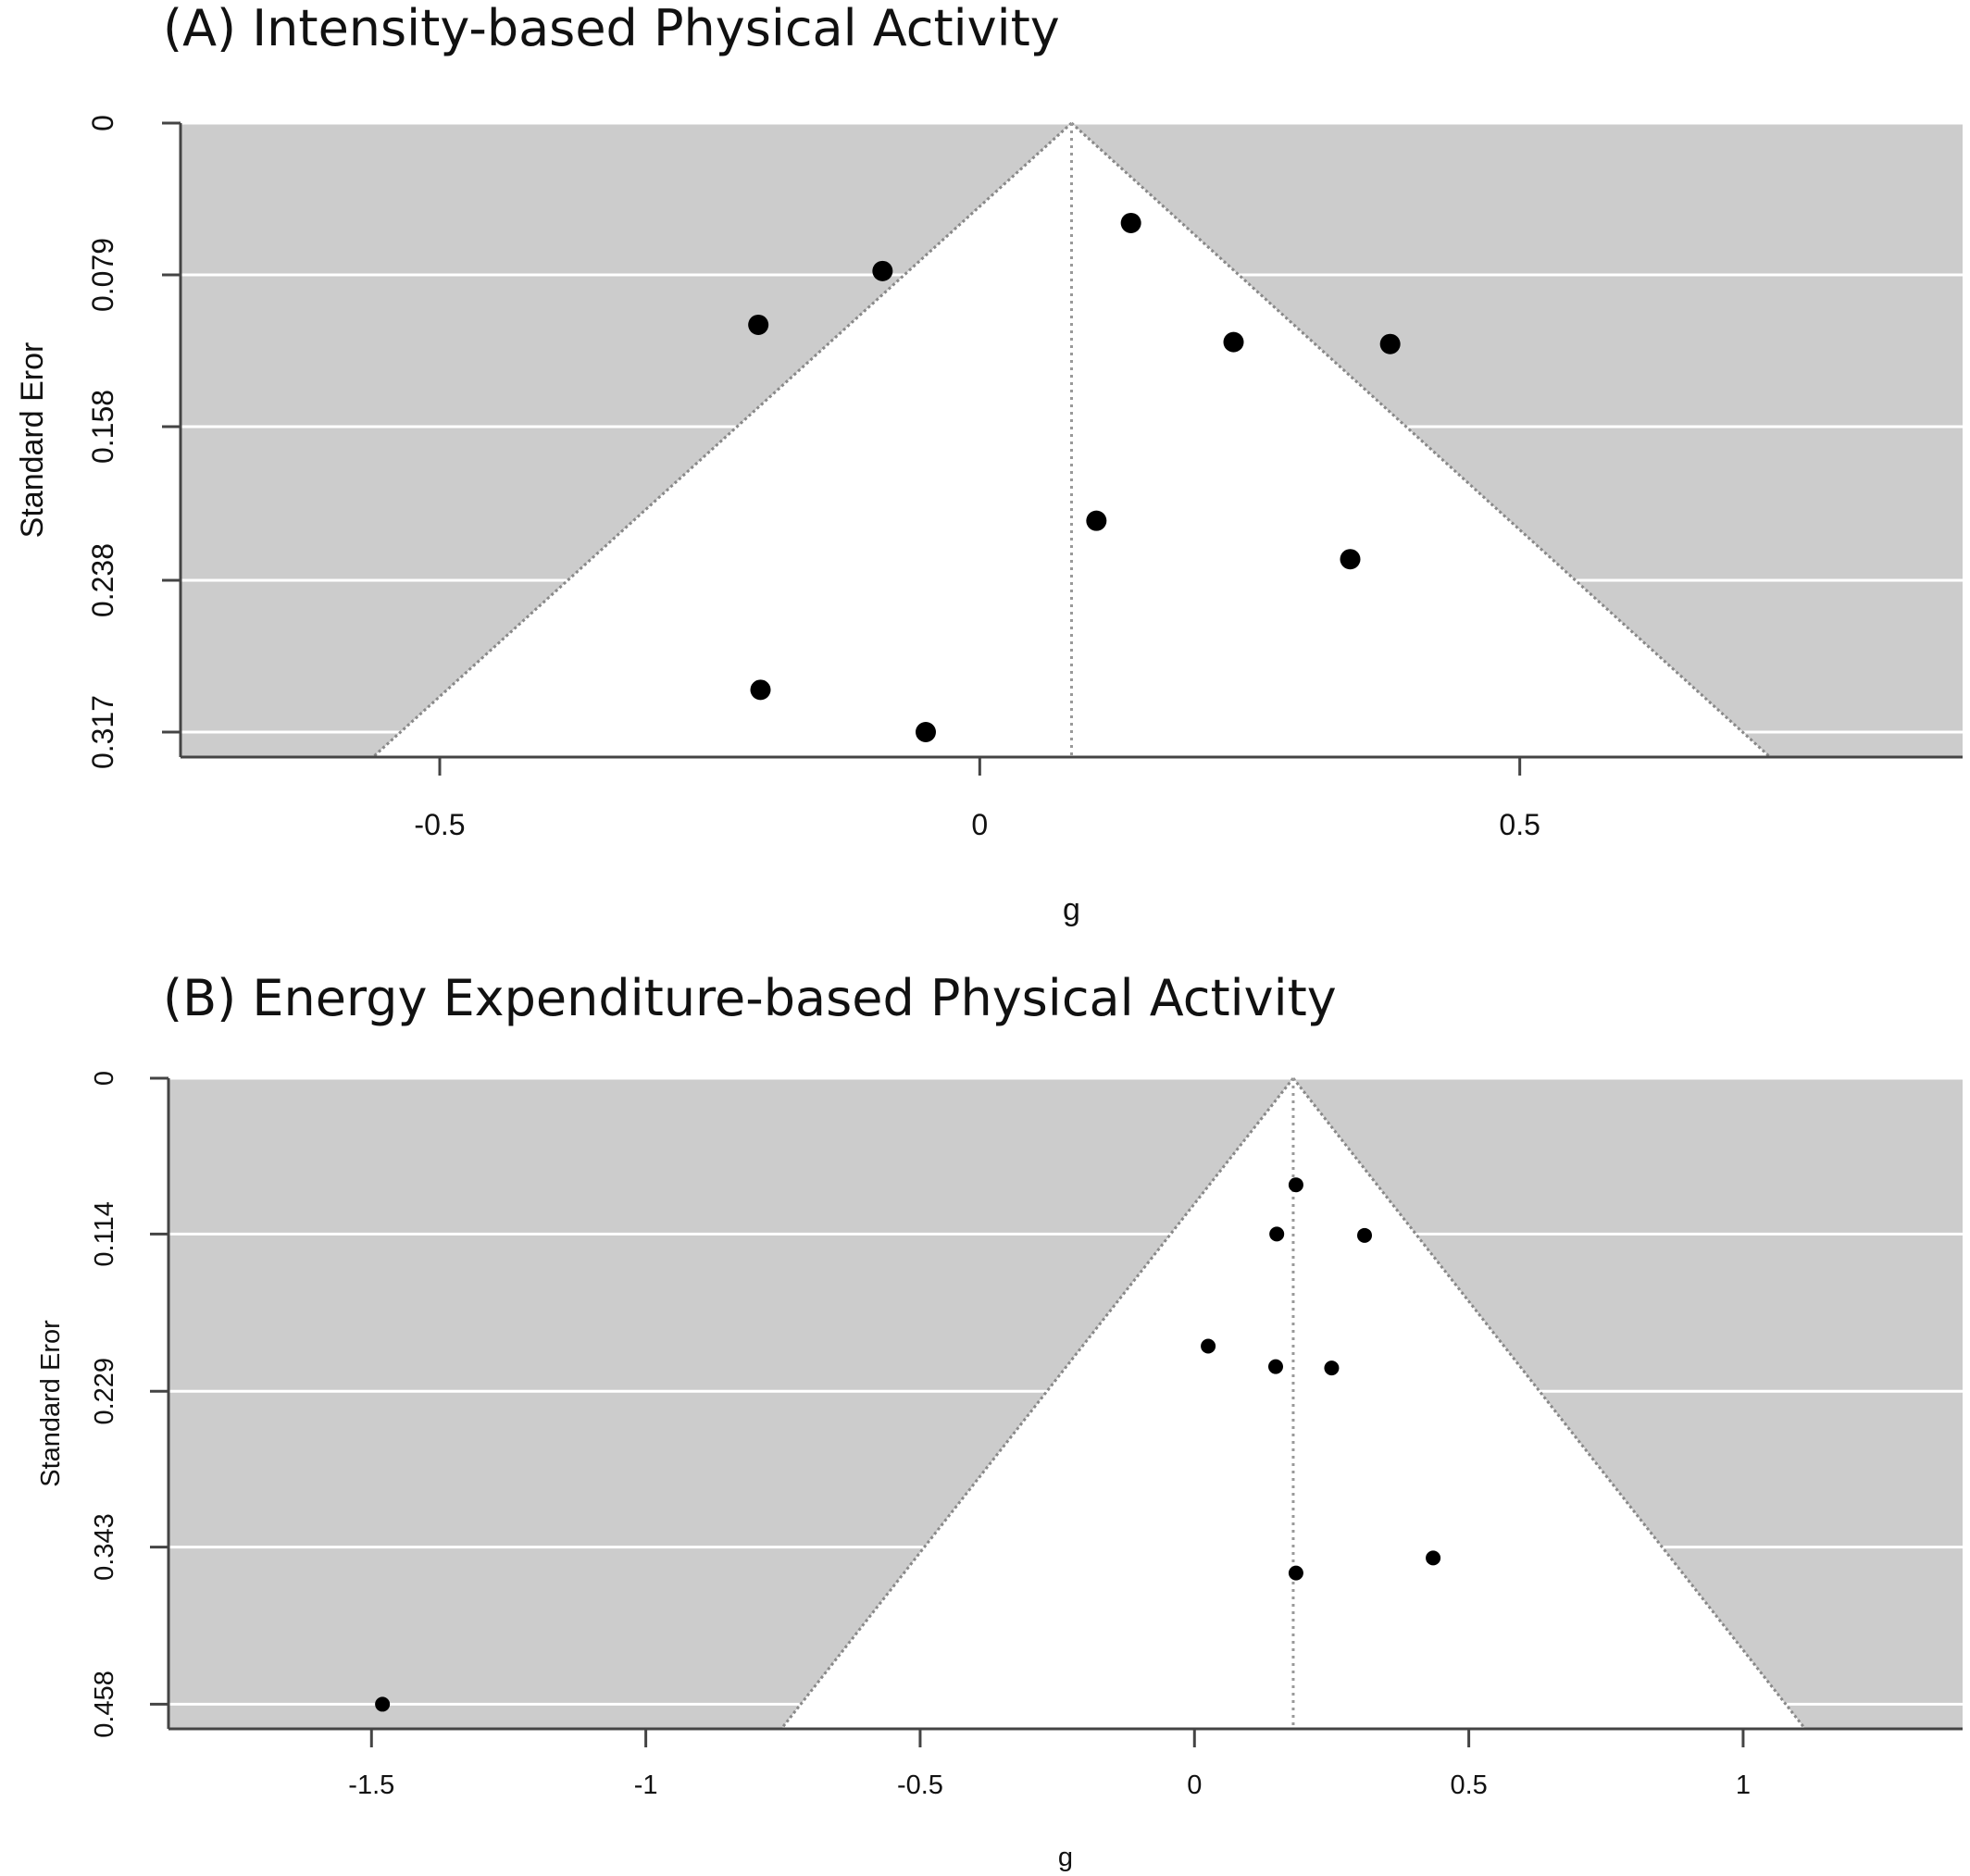 The image size is (1970, 1876). Describe the element at coordinates (102, 427) in the screenshot. I see `y-tick-label: 0.158` at that location.